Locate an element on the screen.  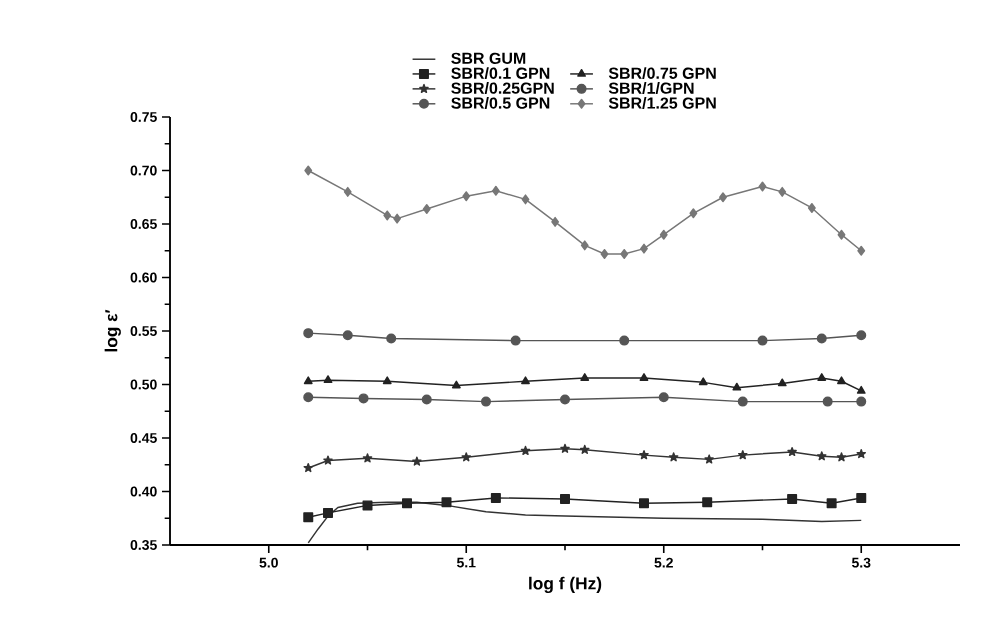
y-tick-label: 0.60 is located at coordinates (143, 277).